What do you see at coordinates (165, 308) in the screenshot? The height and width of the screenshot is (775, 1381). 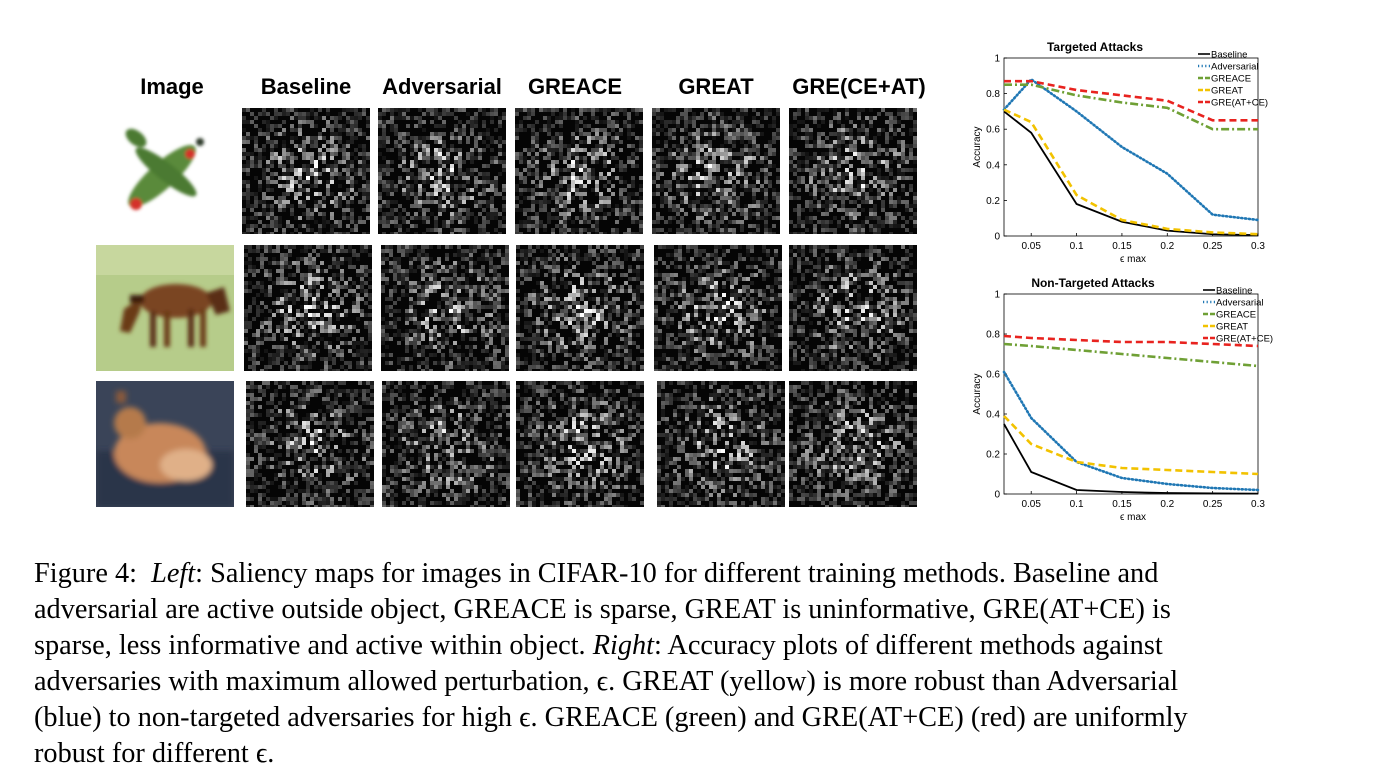 I see `horse-image` at bounding box center [165, 308].